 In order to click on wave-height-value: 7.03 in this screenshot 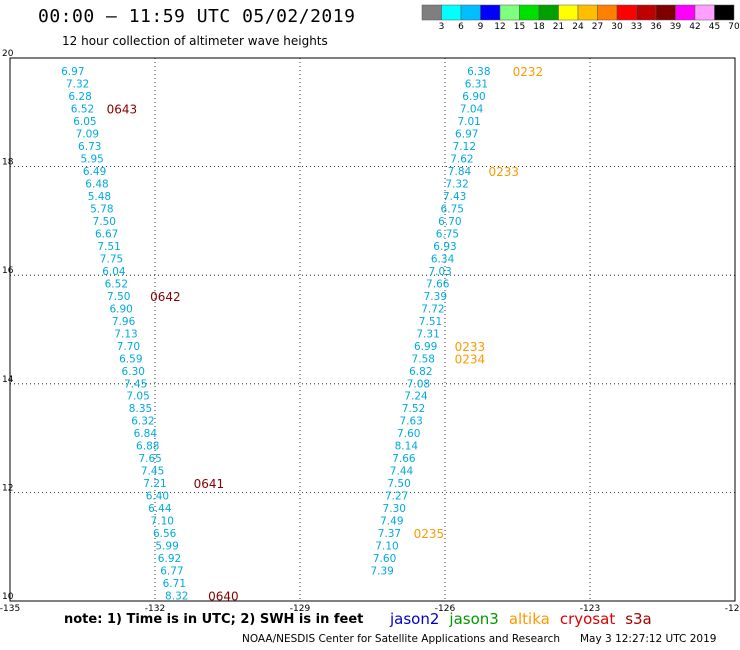, I will do `click(439, 272)`.